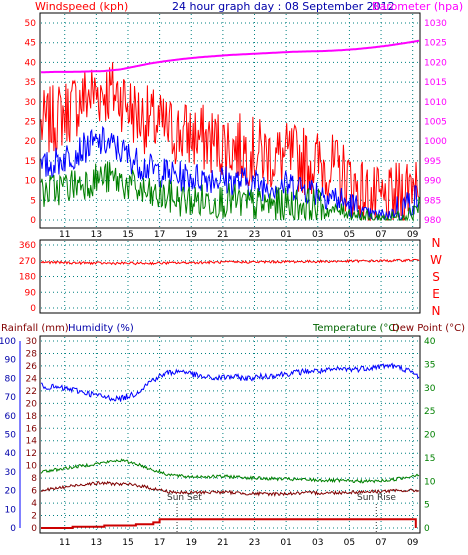 The width and height of the screenshot is (468, 555). Describe the element at coordinates (430, 482) in the screenshot. I see `temperature-tick-label: 10` at that location.